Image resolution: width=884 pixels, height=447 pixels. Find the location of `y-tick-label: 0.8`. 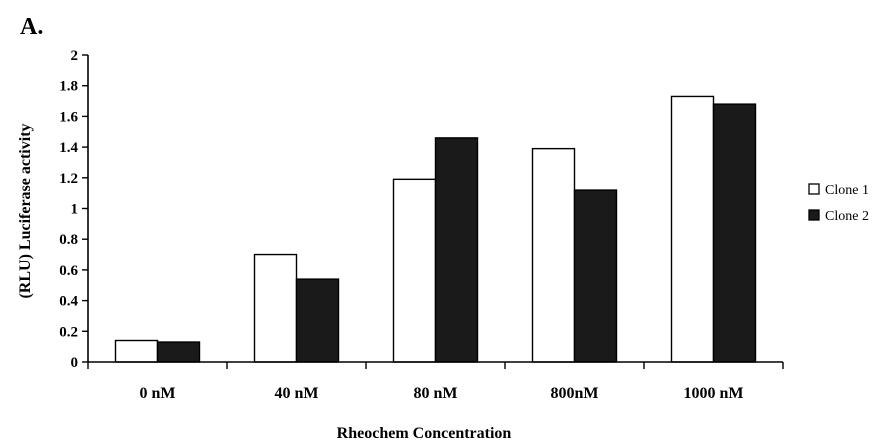

y-tick-label: 0.8 is located at coordinates (68, 240).